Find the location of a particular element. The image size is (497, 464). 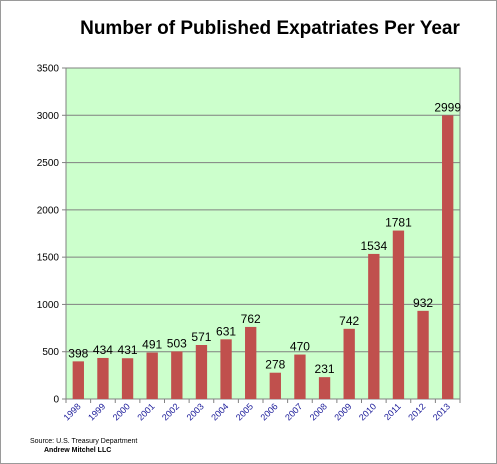

y-tick-label: 500 is located at coordinates (50, 352).